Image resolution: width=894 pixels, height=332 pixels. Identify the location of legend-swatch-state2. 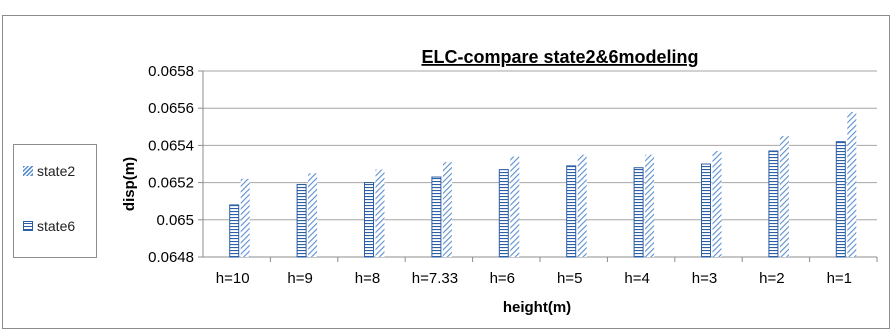
(28, 171).